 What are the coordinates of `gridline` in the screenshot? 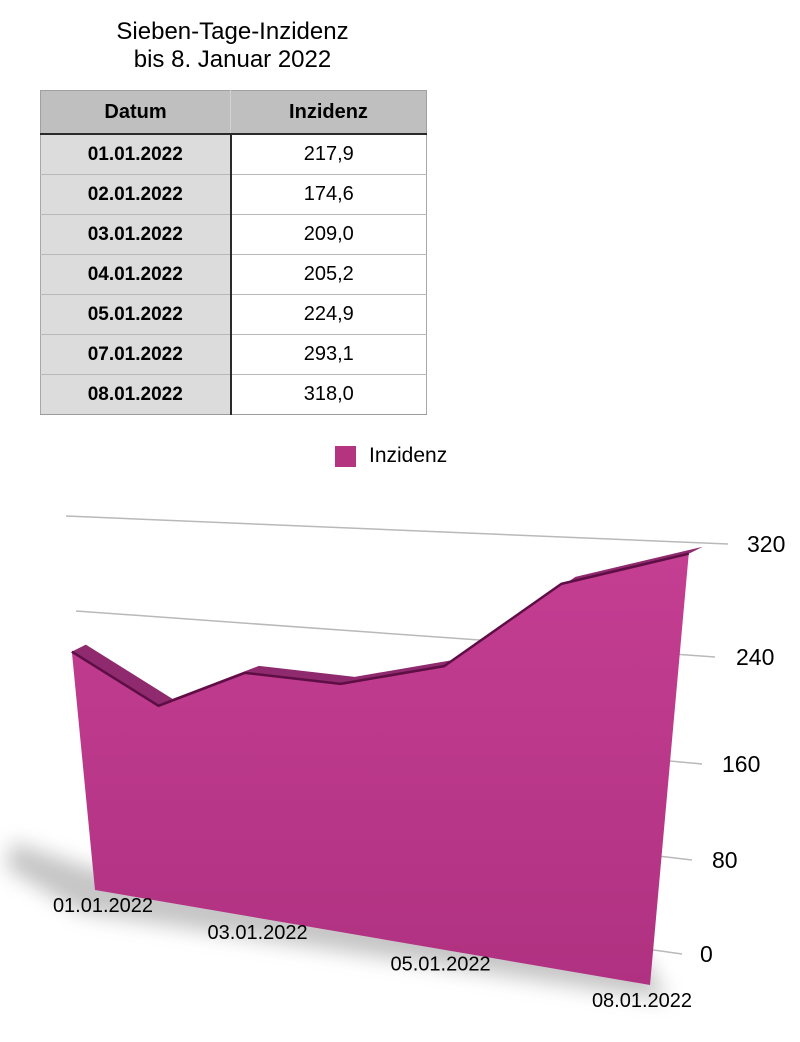 It's located at (397, 530).